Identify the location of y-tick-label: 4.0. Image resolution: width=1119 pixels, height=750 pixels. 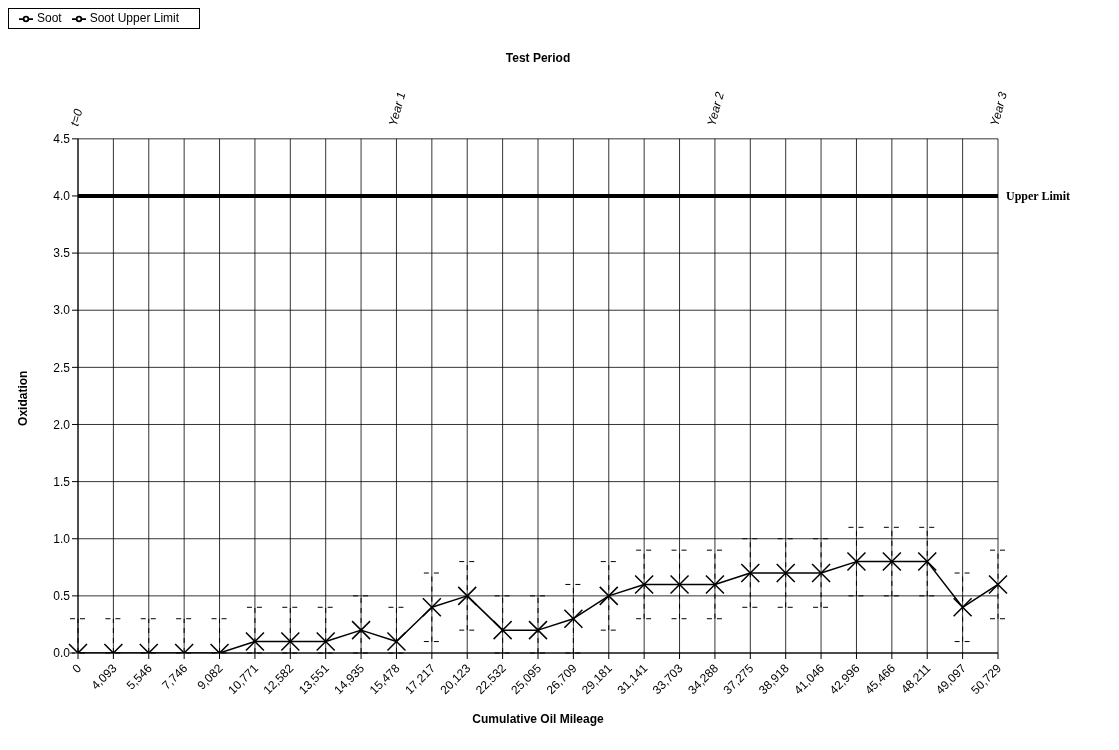
(62, 196).